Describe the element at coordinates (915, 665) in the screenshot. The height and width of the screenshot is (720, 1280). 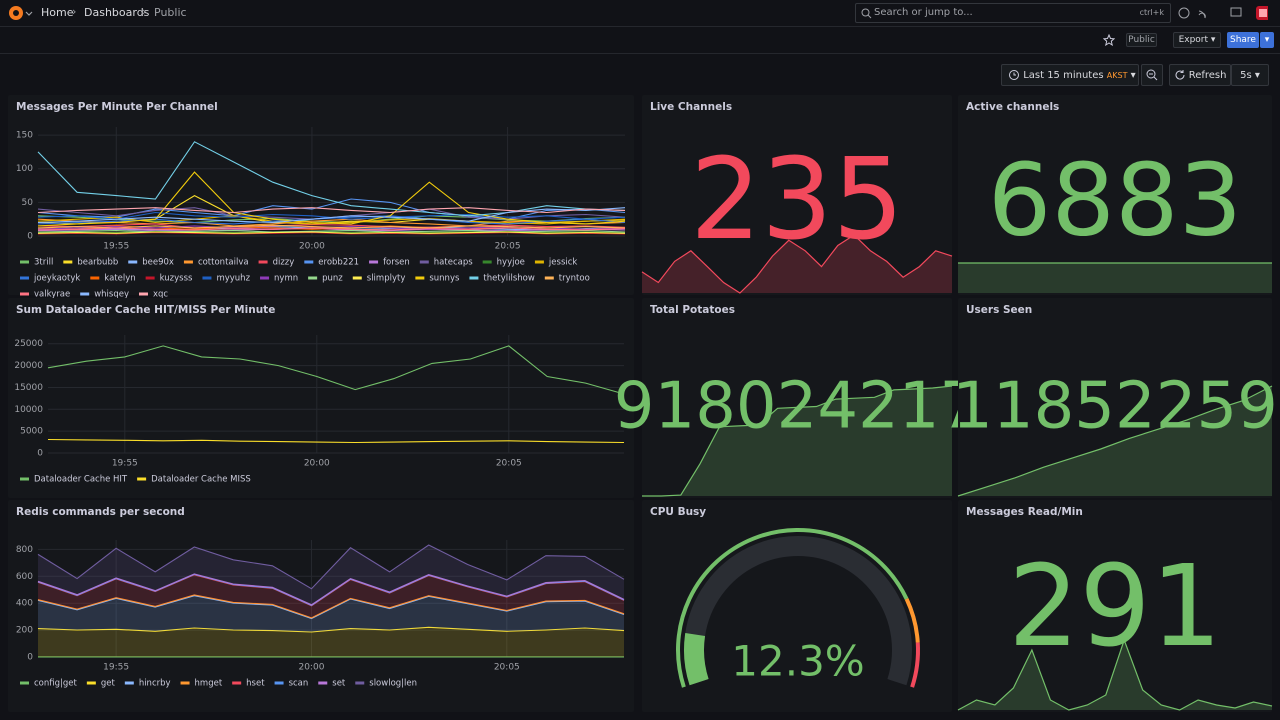
I see `threshold-band` at that location.